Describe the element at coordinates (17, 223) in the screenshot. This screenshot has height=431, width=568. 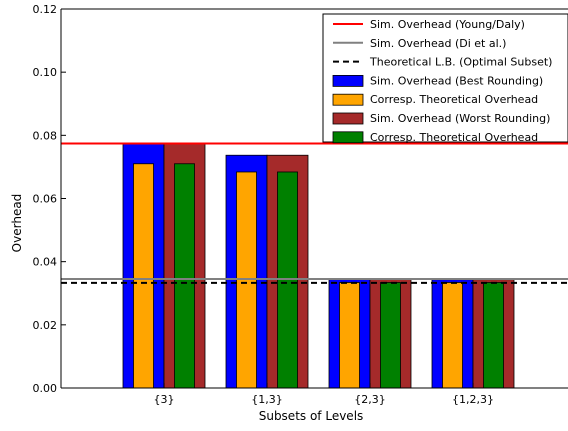
I see `y-axis-title: Overhead` at that location.